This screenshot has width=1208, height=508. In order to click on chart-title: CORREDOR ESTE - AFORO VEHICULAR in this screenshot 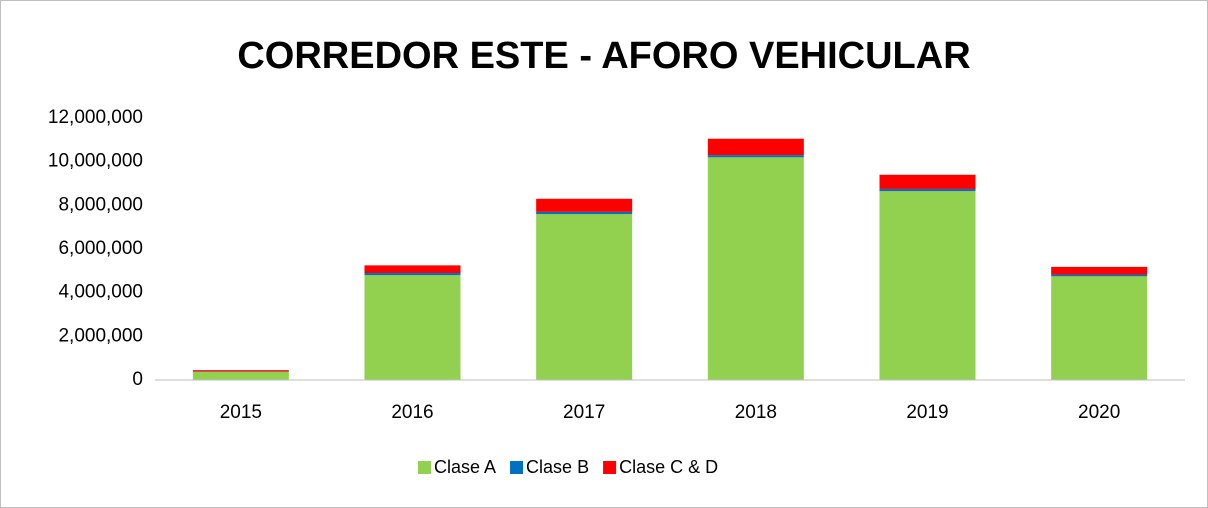, I will do `click(603, 56)`.